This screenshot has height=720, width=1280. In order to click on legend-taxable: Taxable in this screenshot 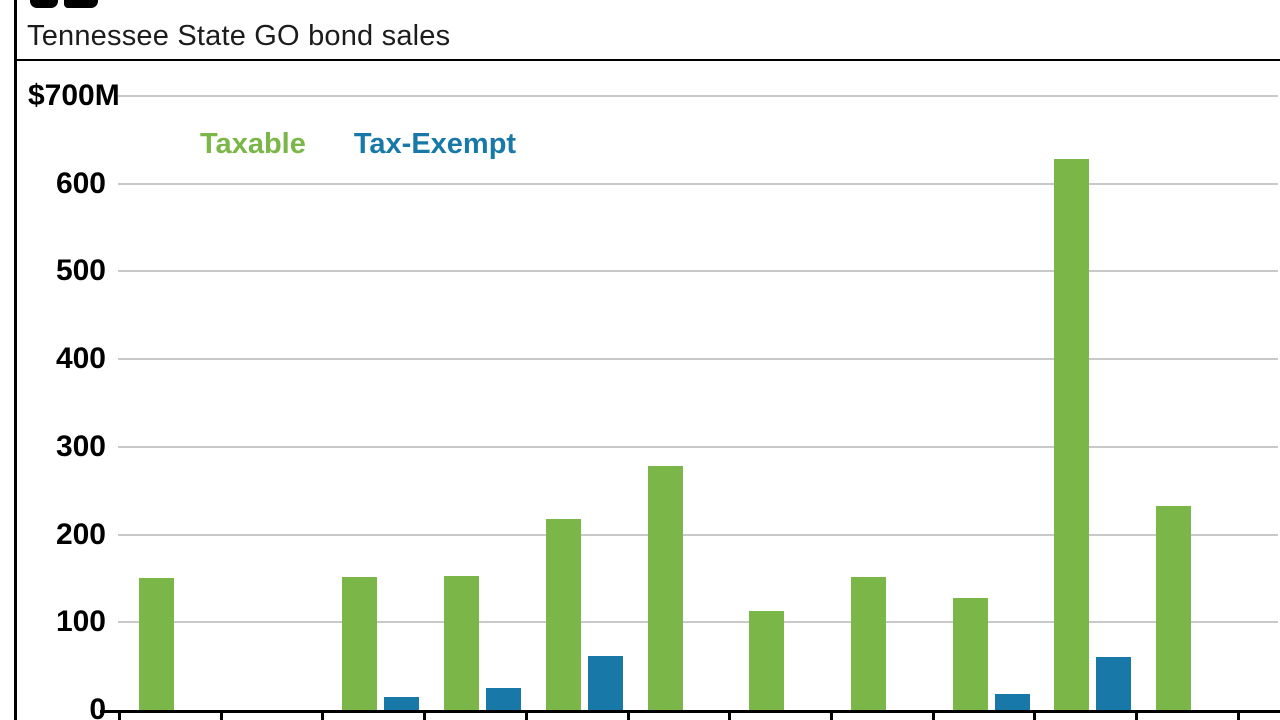, I will do `click(253, 144)`.